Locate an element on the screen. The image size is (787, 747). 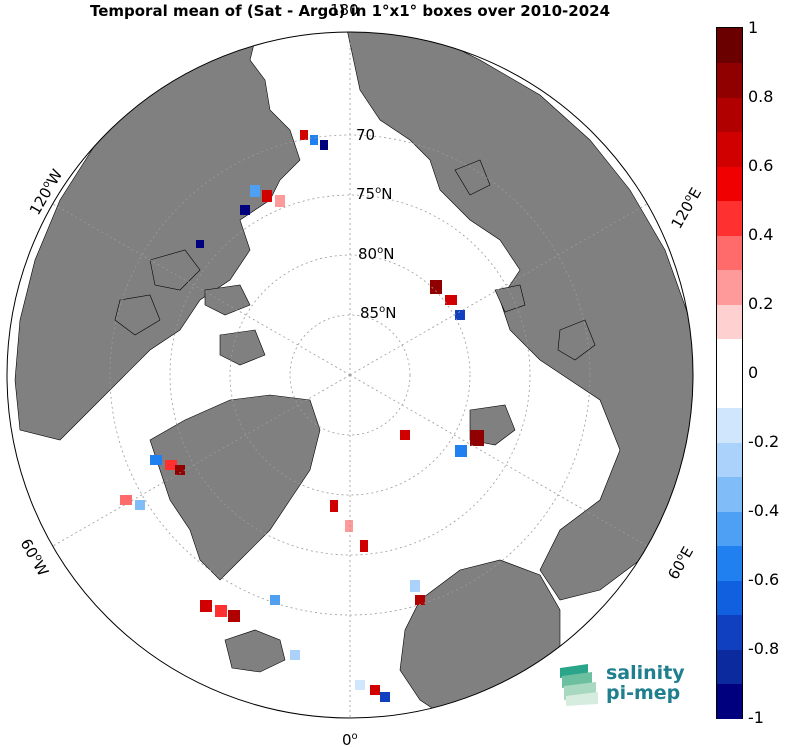
lon-label-lower-right: 60oE is located at coordinates (680, 563).